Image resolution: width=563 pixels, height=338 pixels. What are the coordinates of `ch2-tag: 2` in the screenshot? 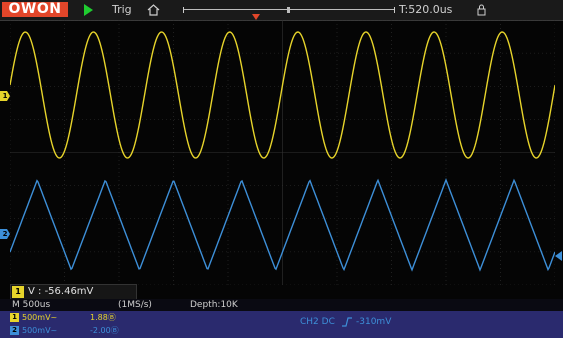 It's located at (14, 330).